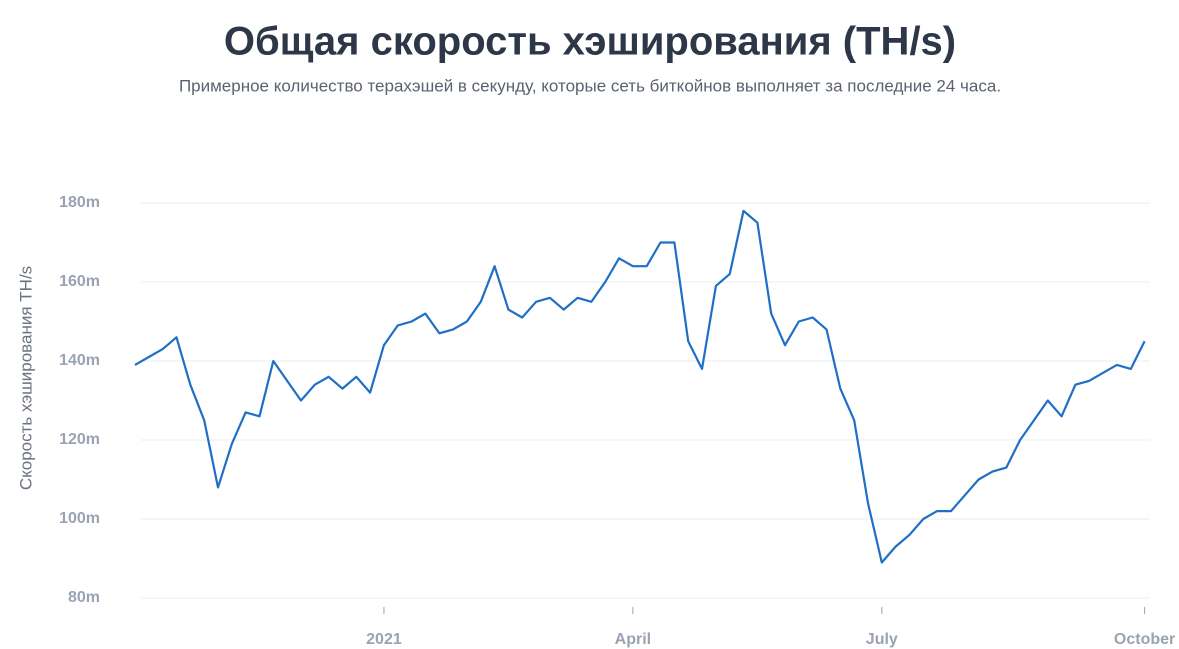 Image resolution: width=1179 pixels, height=649 pixels. I want to click on y-tick-label: 120m, so click(79, 439).